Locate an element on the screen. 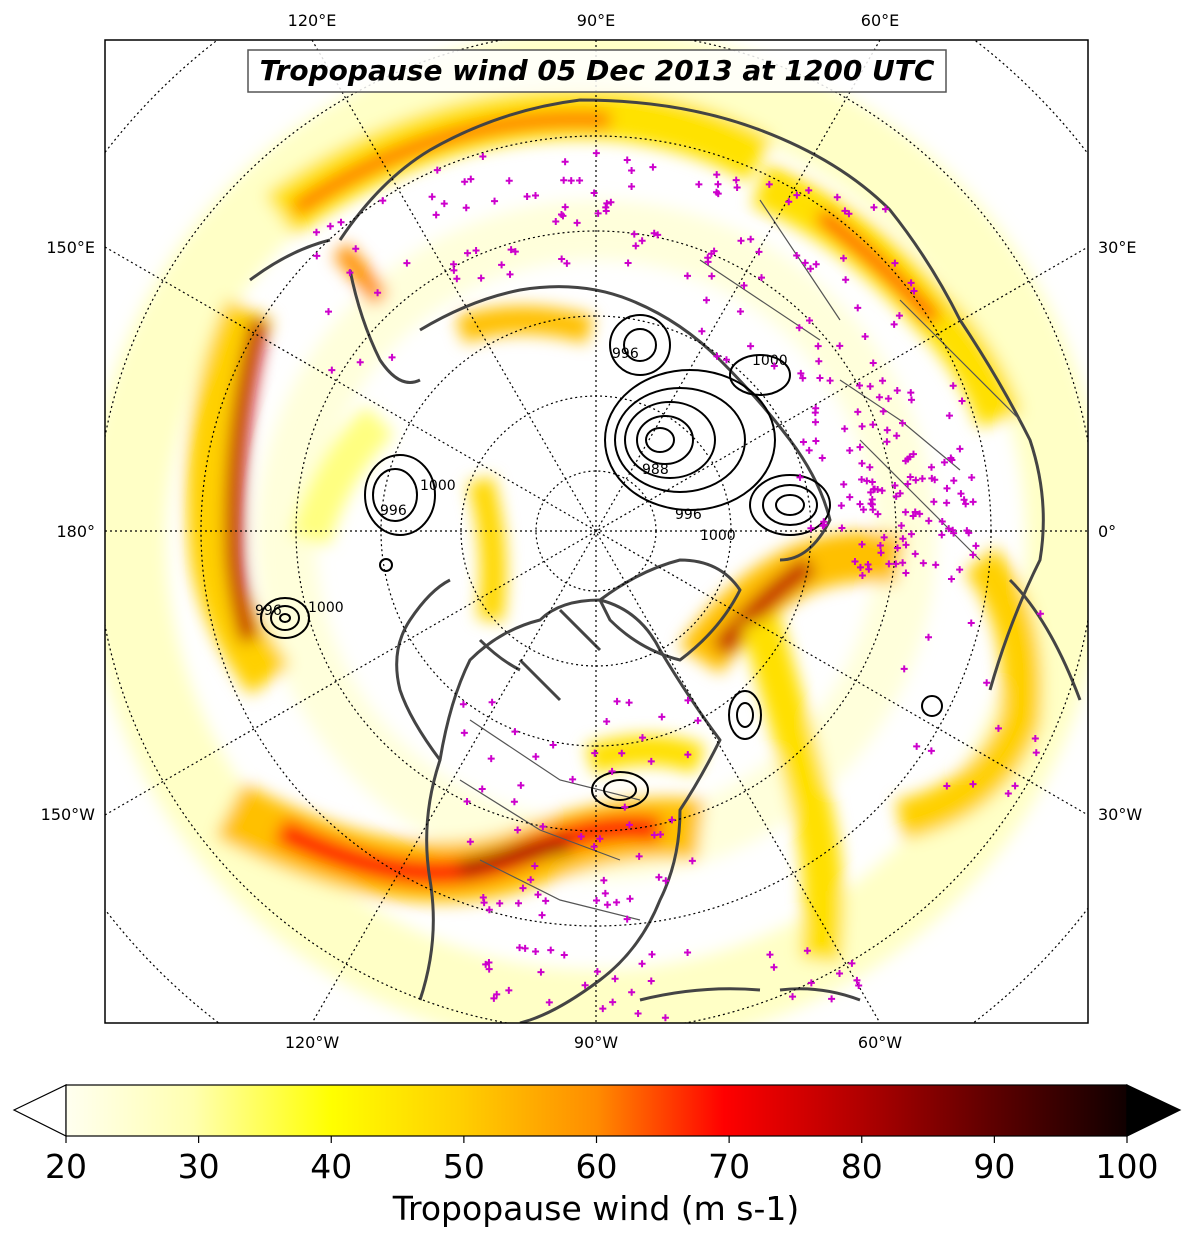 Image resolution: width=1192 pixels, height=1238 pixels. low-center-atlantic is located at coordinates (932, 706).